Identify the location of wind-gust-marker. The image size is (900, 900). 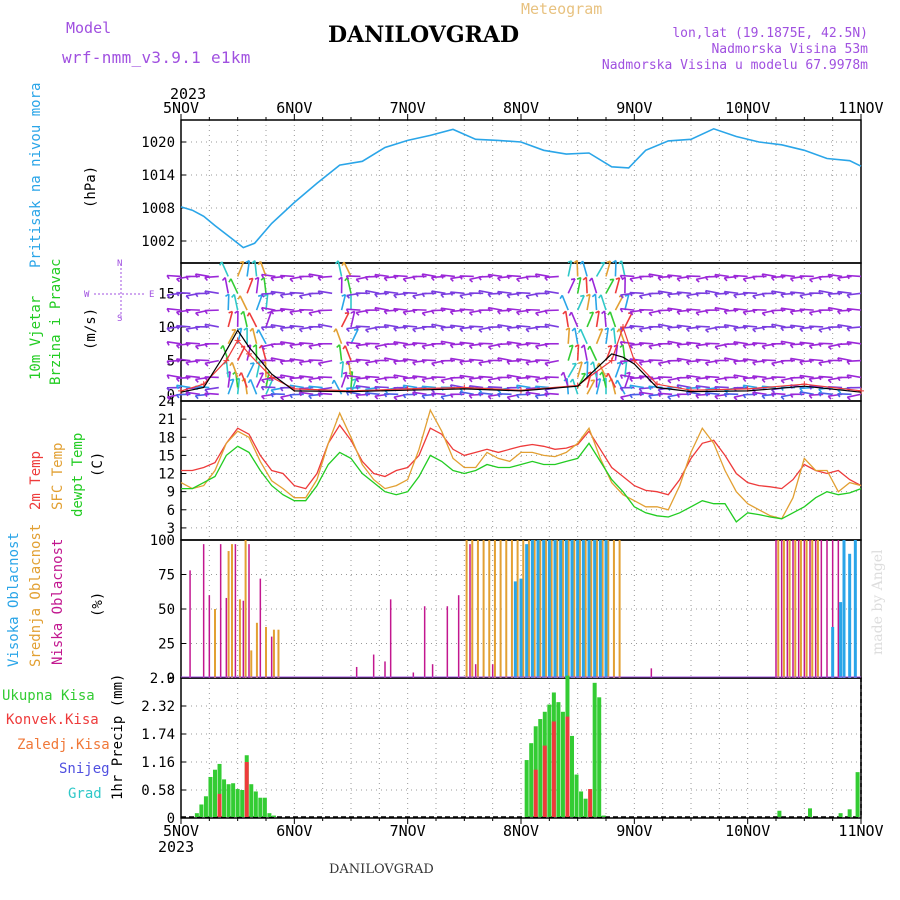
(861, 390).